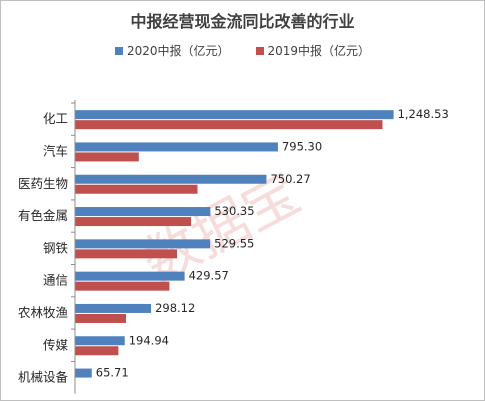 This screenshot has height=401, width=485. What do you see at coordinates (319, 51) in the screenshot?
I see `legend-label-2019: 2019中报（亿元）` at bounding box center [319, 51].